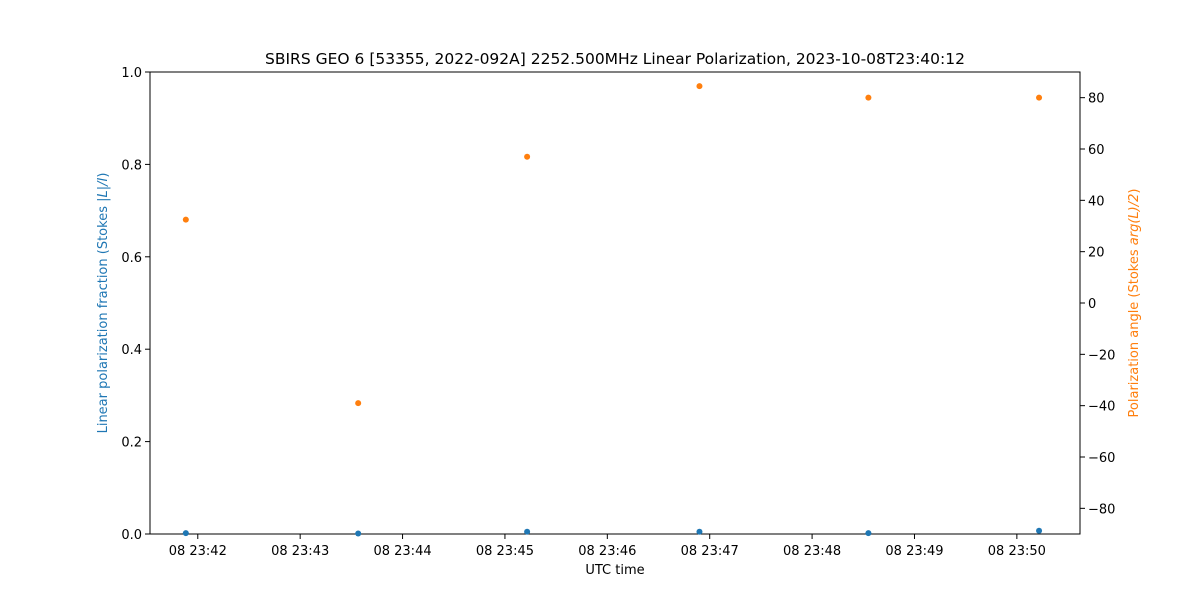  Describe the element at coordinates (1134, 303) in the screenshot. I see `right-y-axis-label: Polarization angle (Stokes arg(L)/2)` at that location.